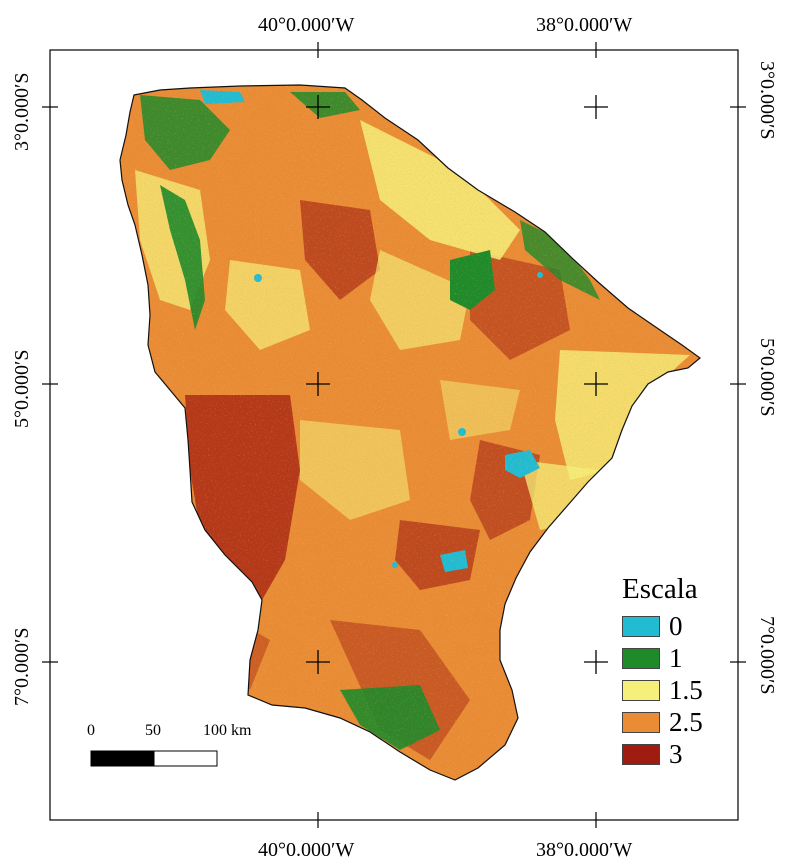 This screenshot has height=866, width=792. What do you see at coordinates (676, 626) in the screenshot?
I see `legend-label: 0` at bounding box center [676, 626].